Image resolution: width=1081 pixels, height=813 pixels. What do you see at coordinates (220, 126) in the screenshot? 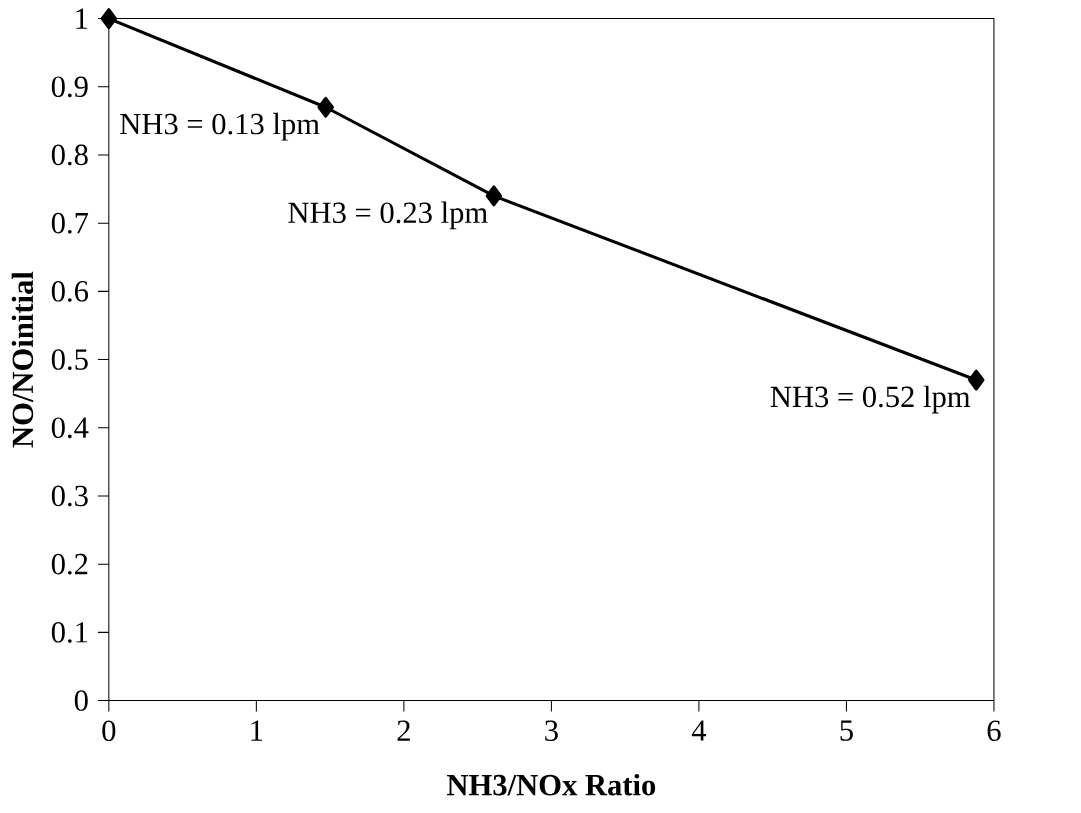
I see `annotation: NH3 = 0.13 lpm` at bounding box center [220, 126].